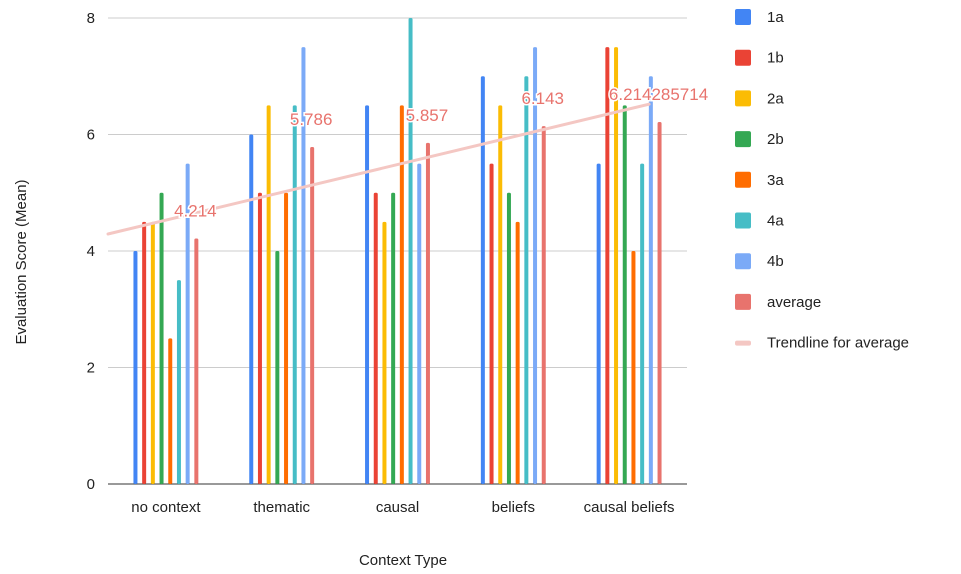 This screenshot has width=961, height=574. What do you see at coordinates (838, 343) in the screenshot?
I see `legend-label-trendline: Trendline for average` at bounding box center [838, 343].